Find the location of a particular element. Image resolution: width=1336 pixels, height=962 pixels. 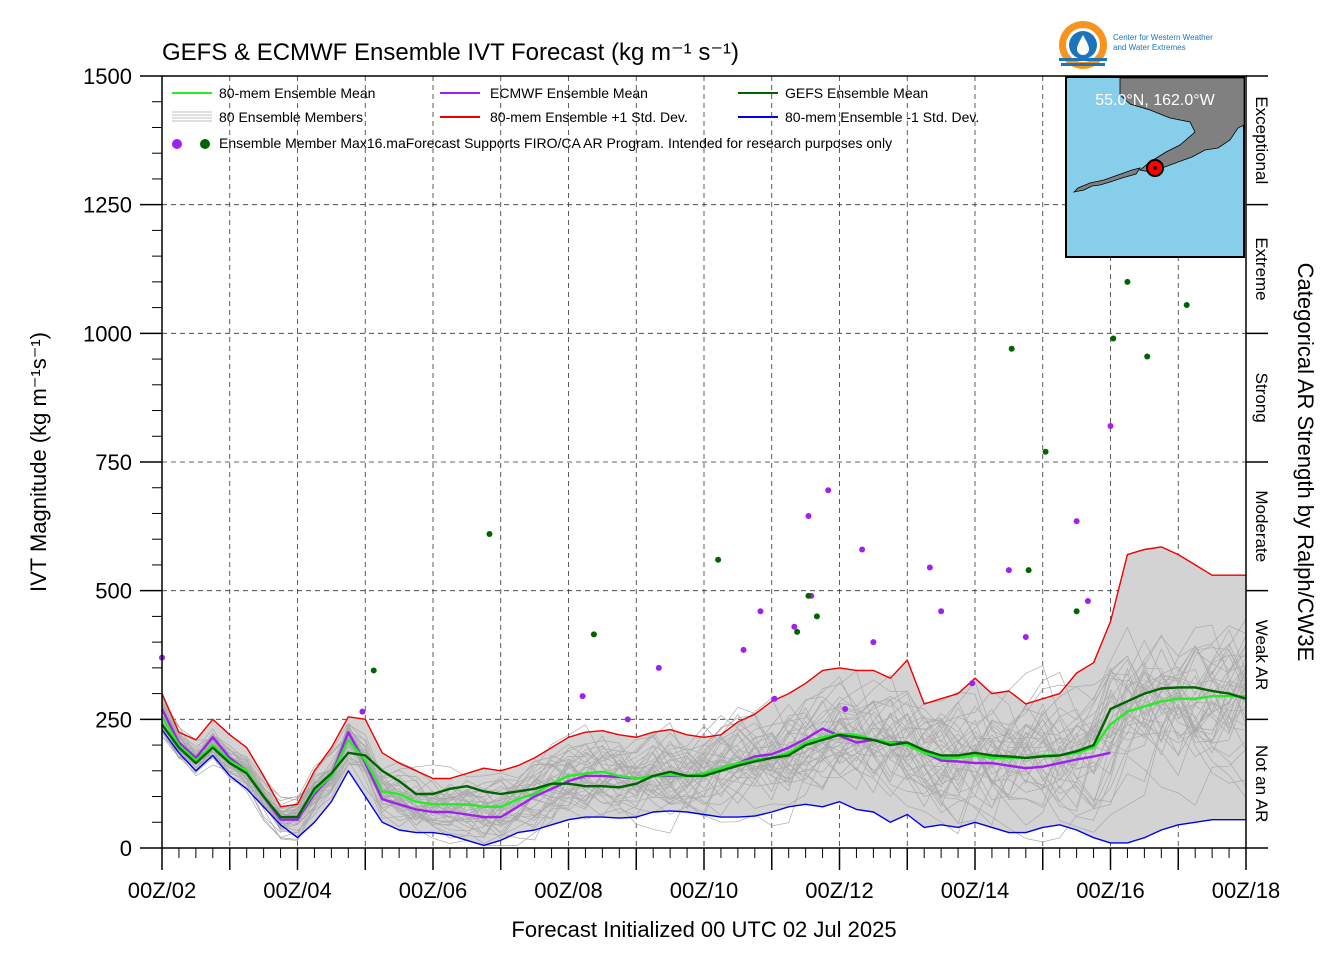

x-tick-label: 00Z/14 is located at coordinates (975, 890).